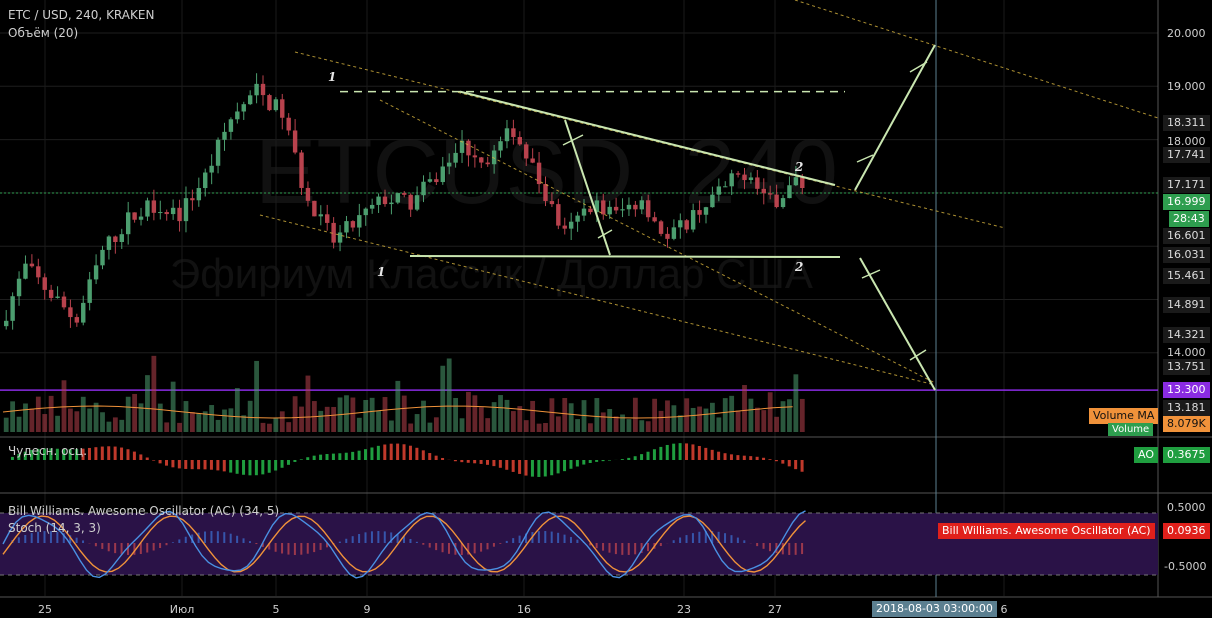  What do you see at coordinates (404, 544) in the screenshot?
I see `stoch-k-line` at bounding box center [404, 544].